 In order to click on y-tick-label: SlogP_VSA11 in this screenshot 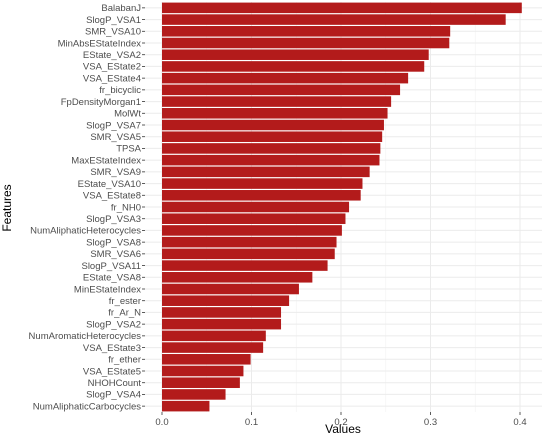, I will do `click(111, 266)`.